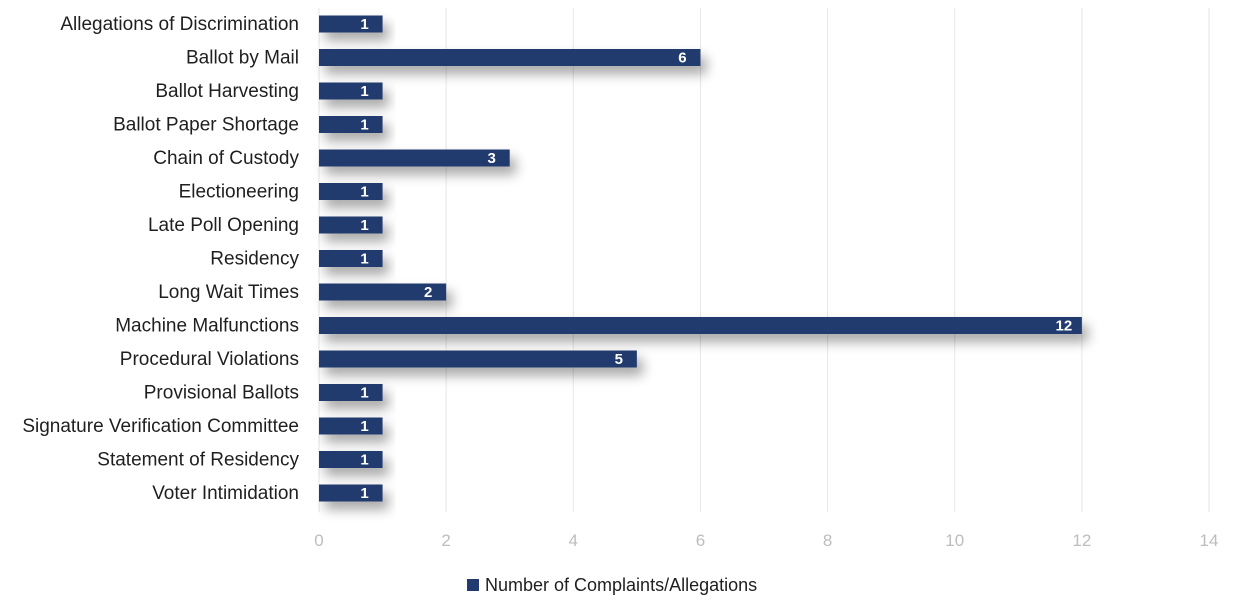 Image resolution: width=1233 pixels, height=603 pixels. Describe the element at coordinates (318, 540) in the screenshot. I see `x-tick-label: 0` at that location.